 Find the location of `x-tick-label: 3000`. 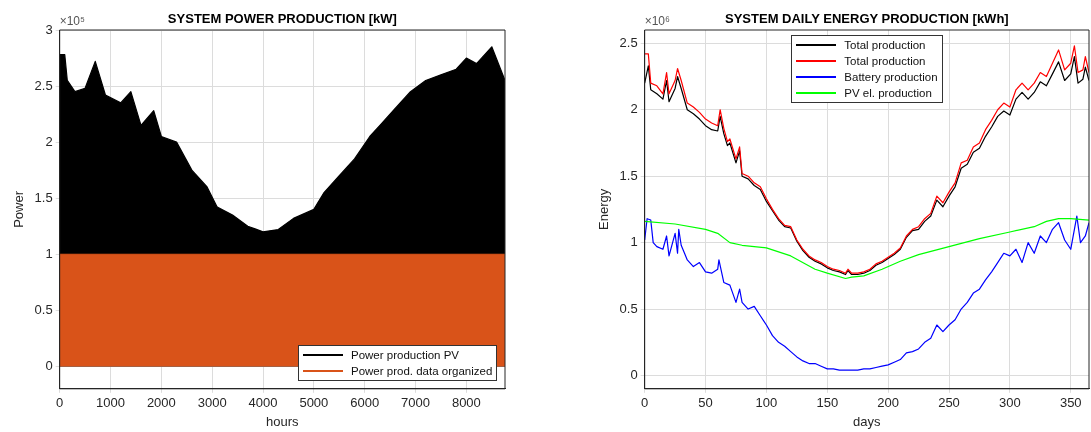

x-tick-label: 3000 is located at coordinates (212, 403).